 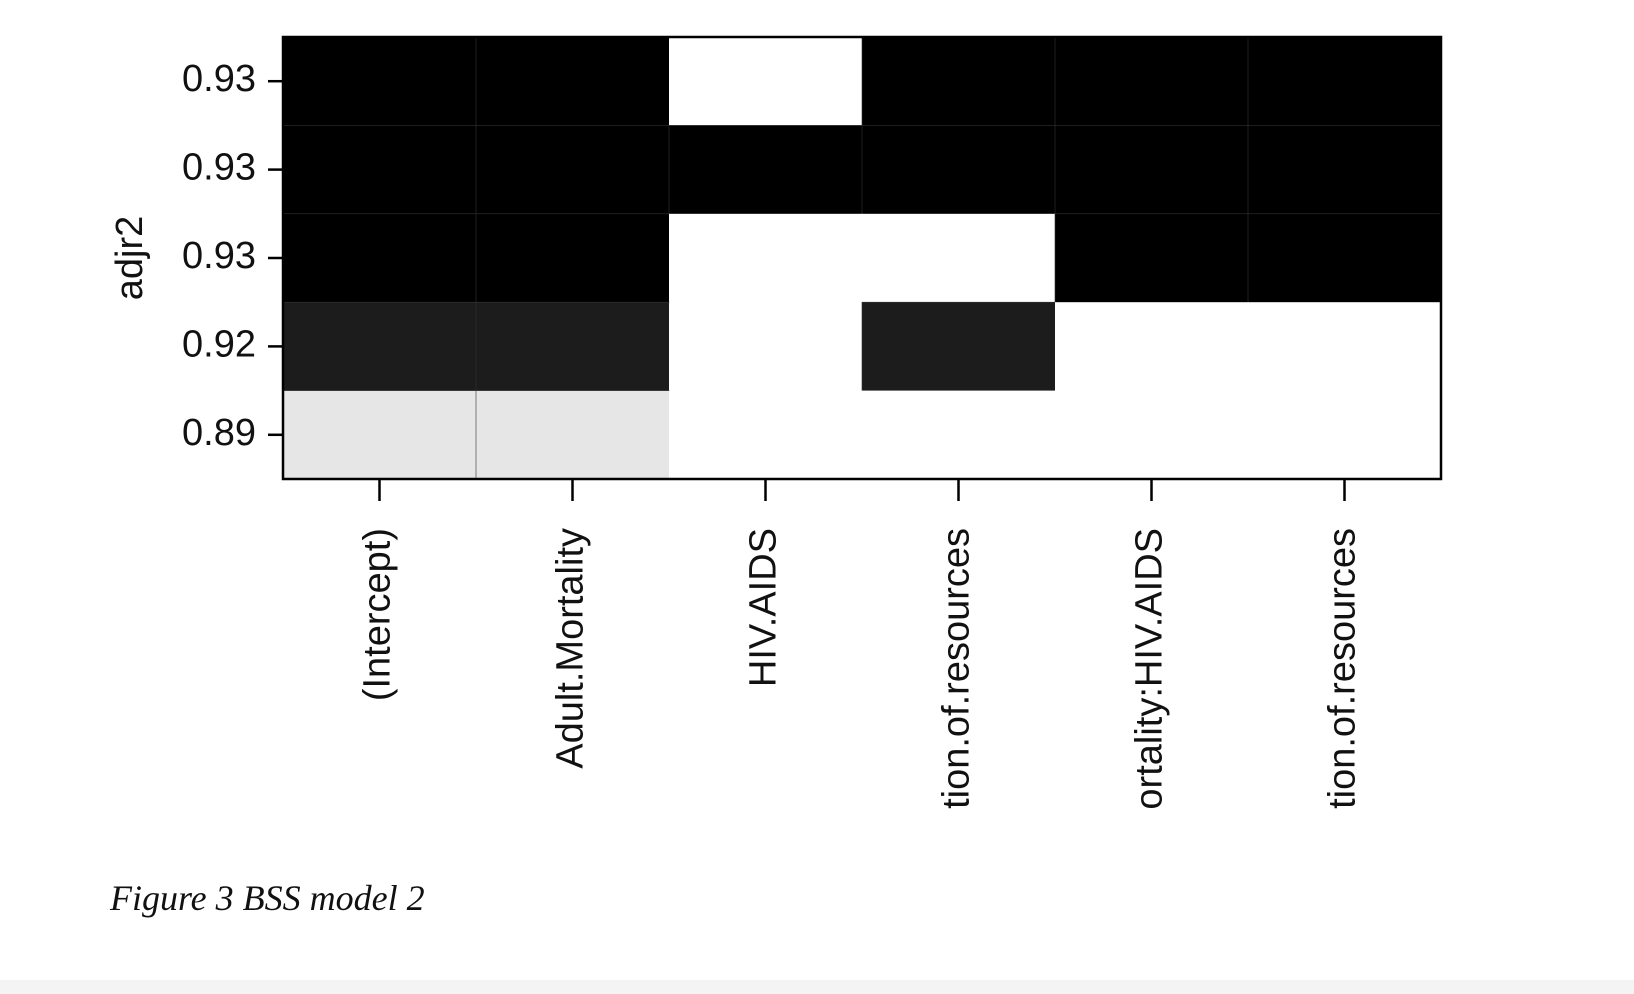 What do you see at coordinates (267, 898) in the screenshot?
I see `figure-caption: Figure 3 BSS model 2` at bounding box center [267, 898].